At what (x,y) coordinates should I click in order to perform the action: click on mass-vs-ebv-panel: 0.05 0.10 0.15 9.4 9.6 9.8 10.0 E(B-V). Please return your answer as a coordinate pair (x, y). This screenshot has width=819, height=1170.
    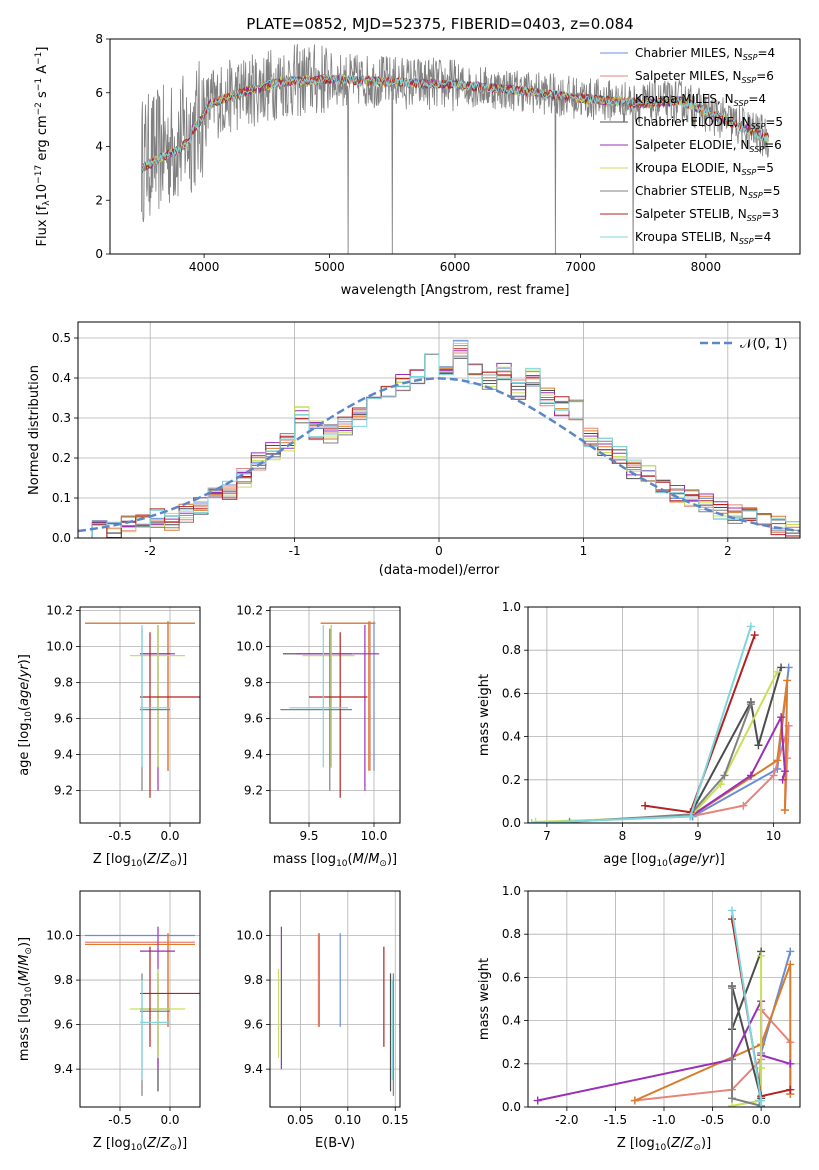
    Looking at the image, I should click on (322, 1020).